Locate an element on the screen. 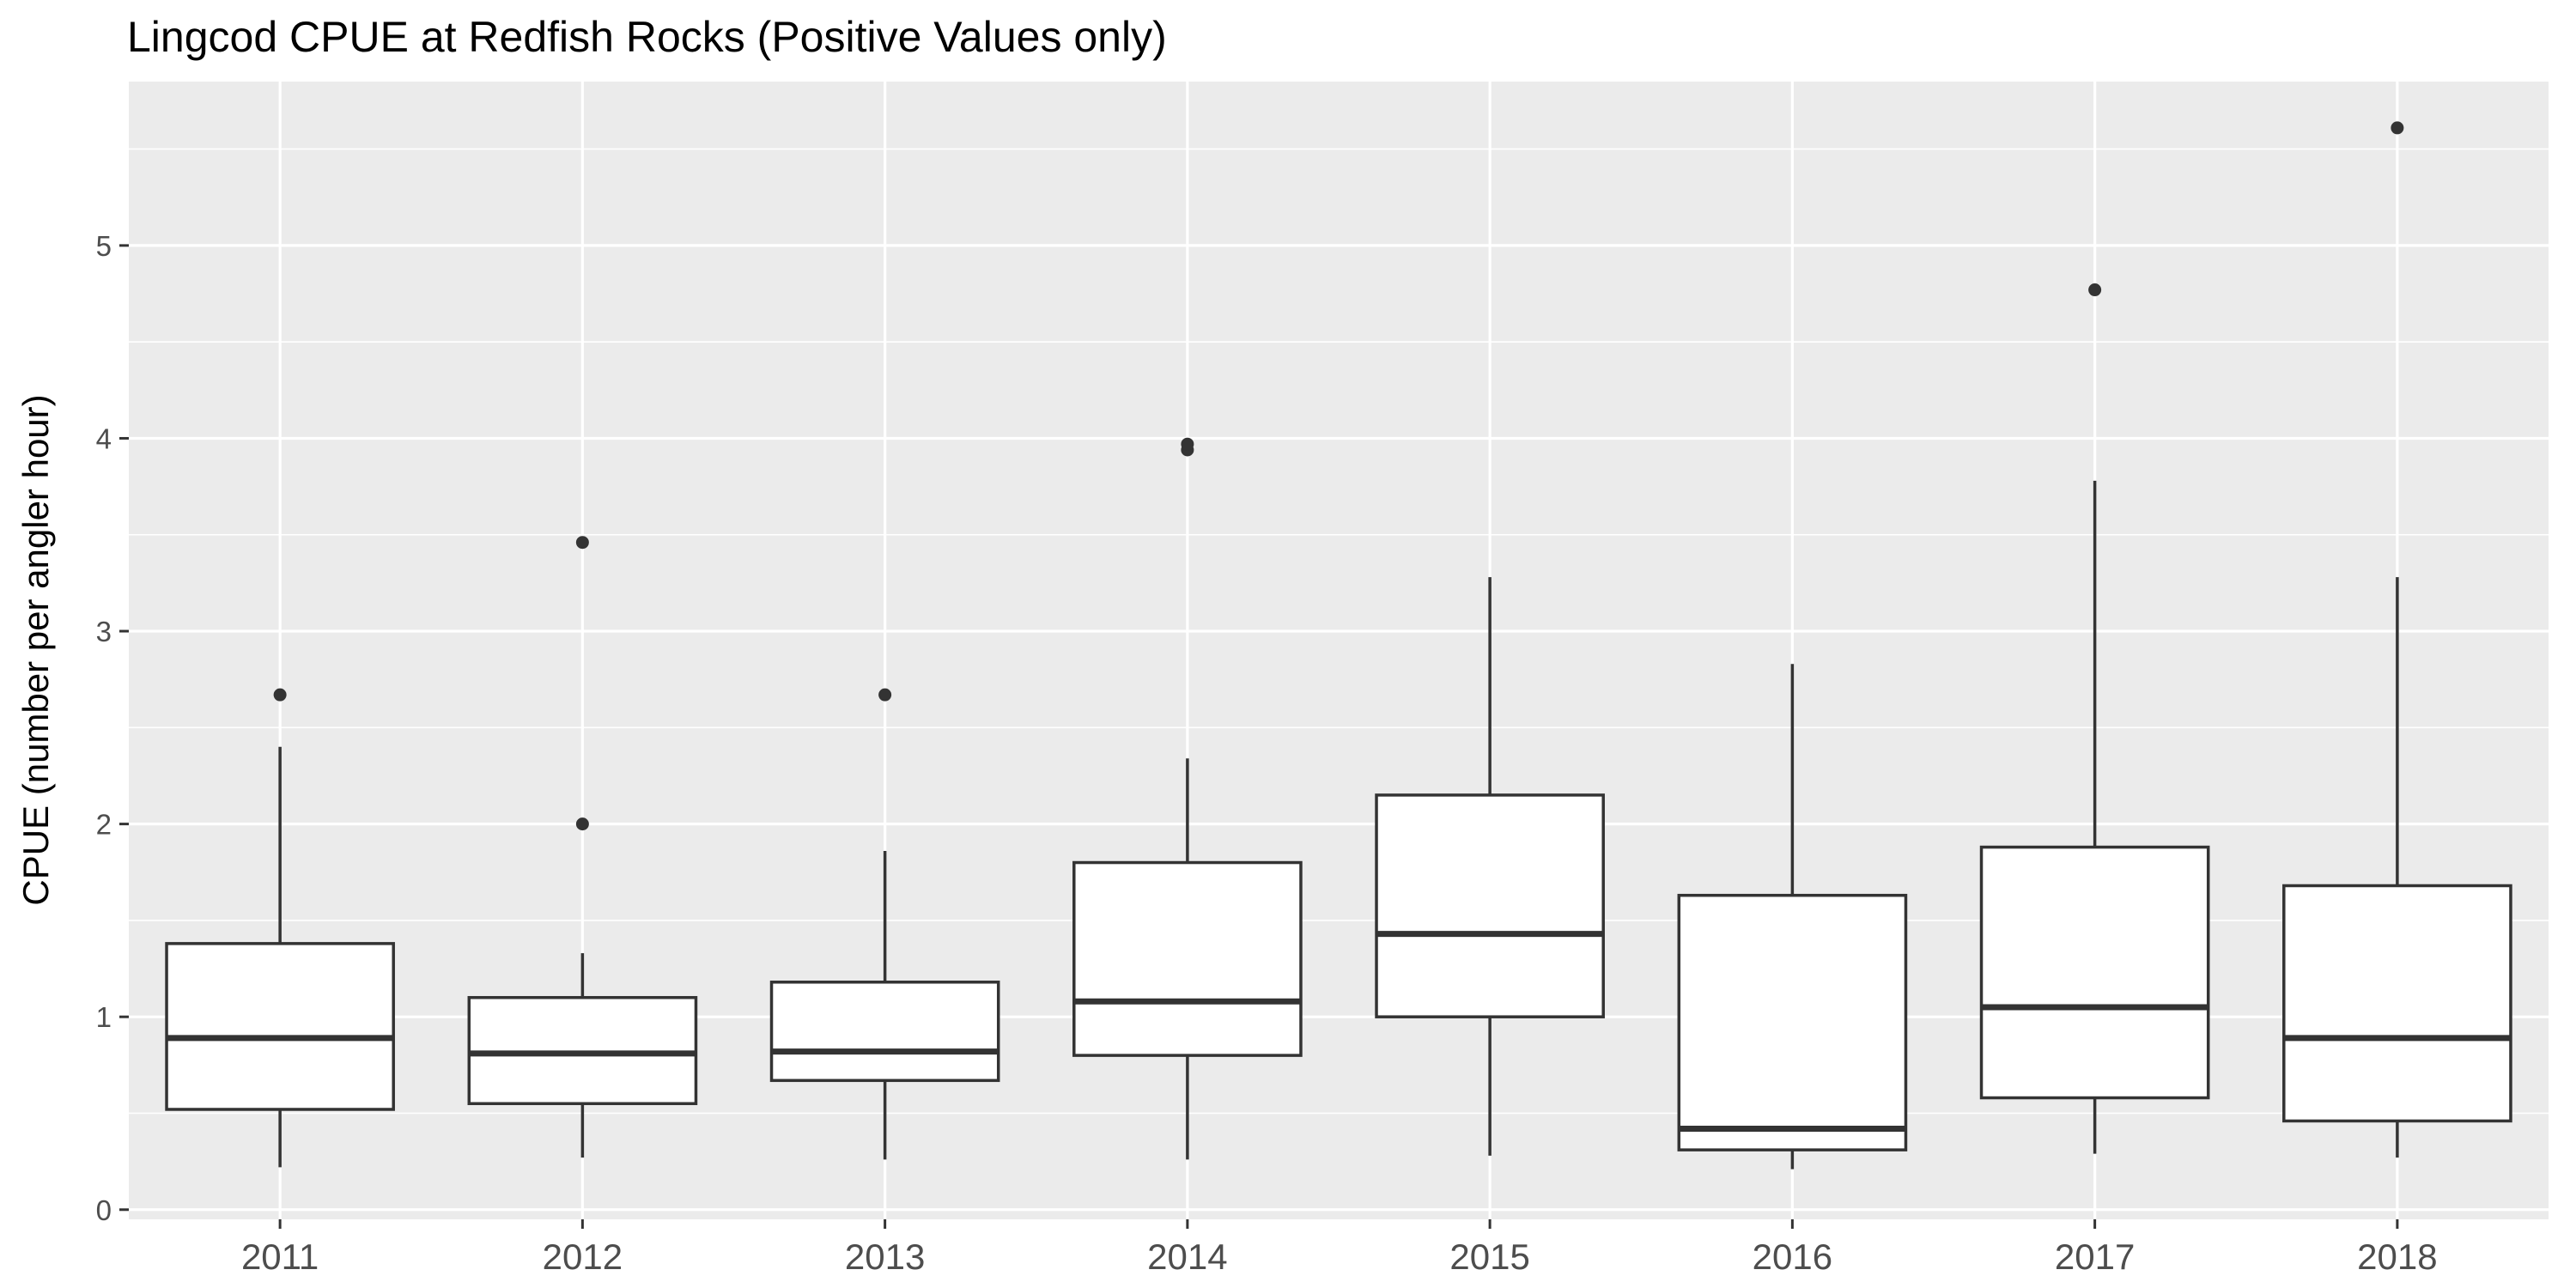 Image resolution: width=2576 pixels, height=1288 pixels. box-2014 is located at coordinates (1188, 799).